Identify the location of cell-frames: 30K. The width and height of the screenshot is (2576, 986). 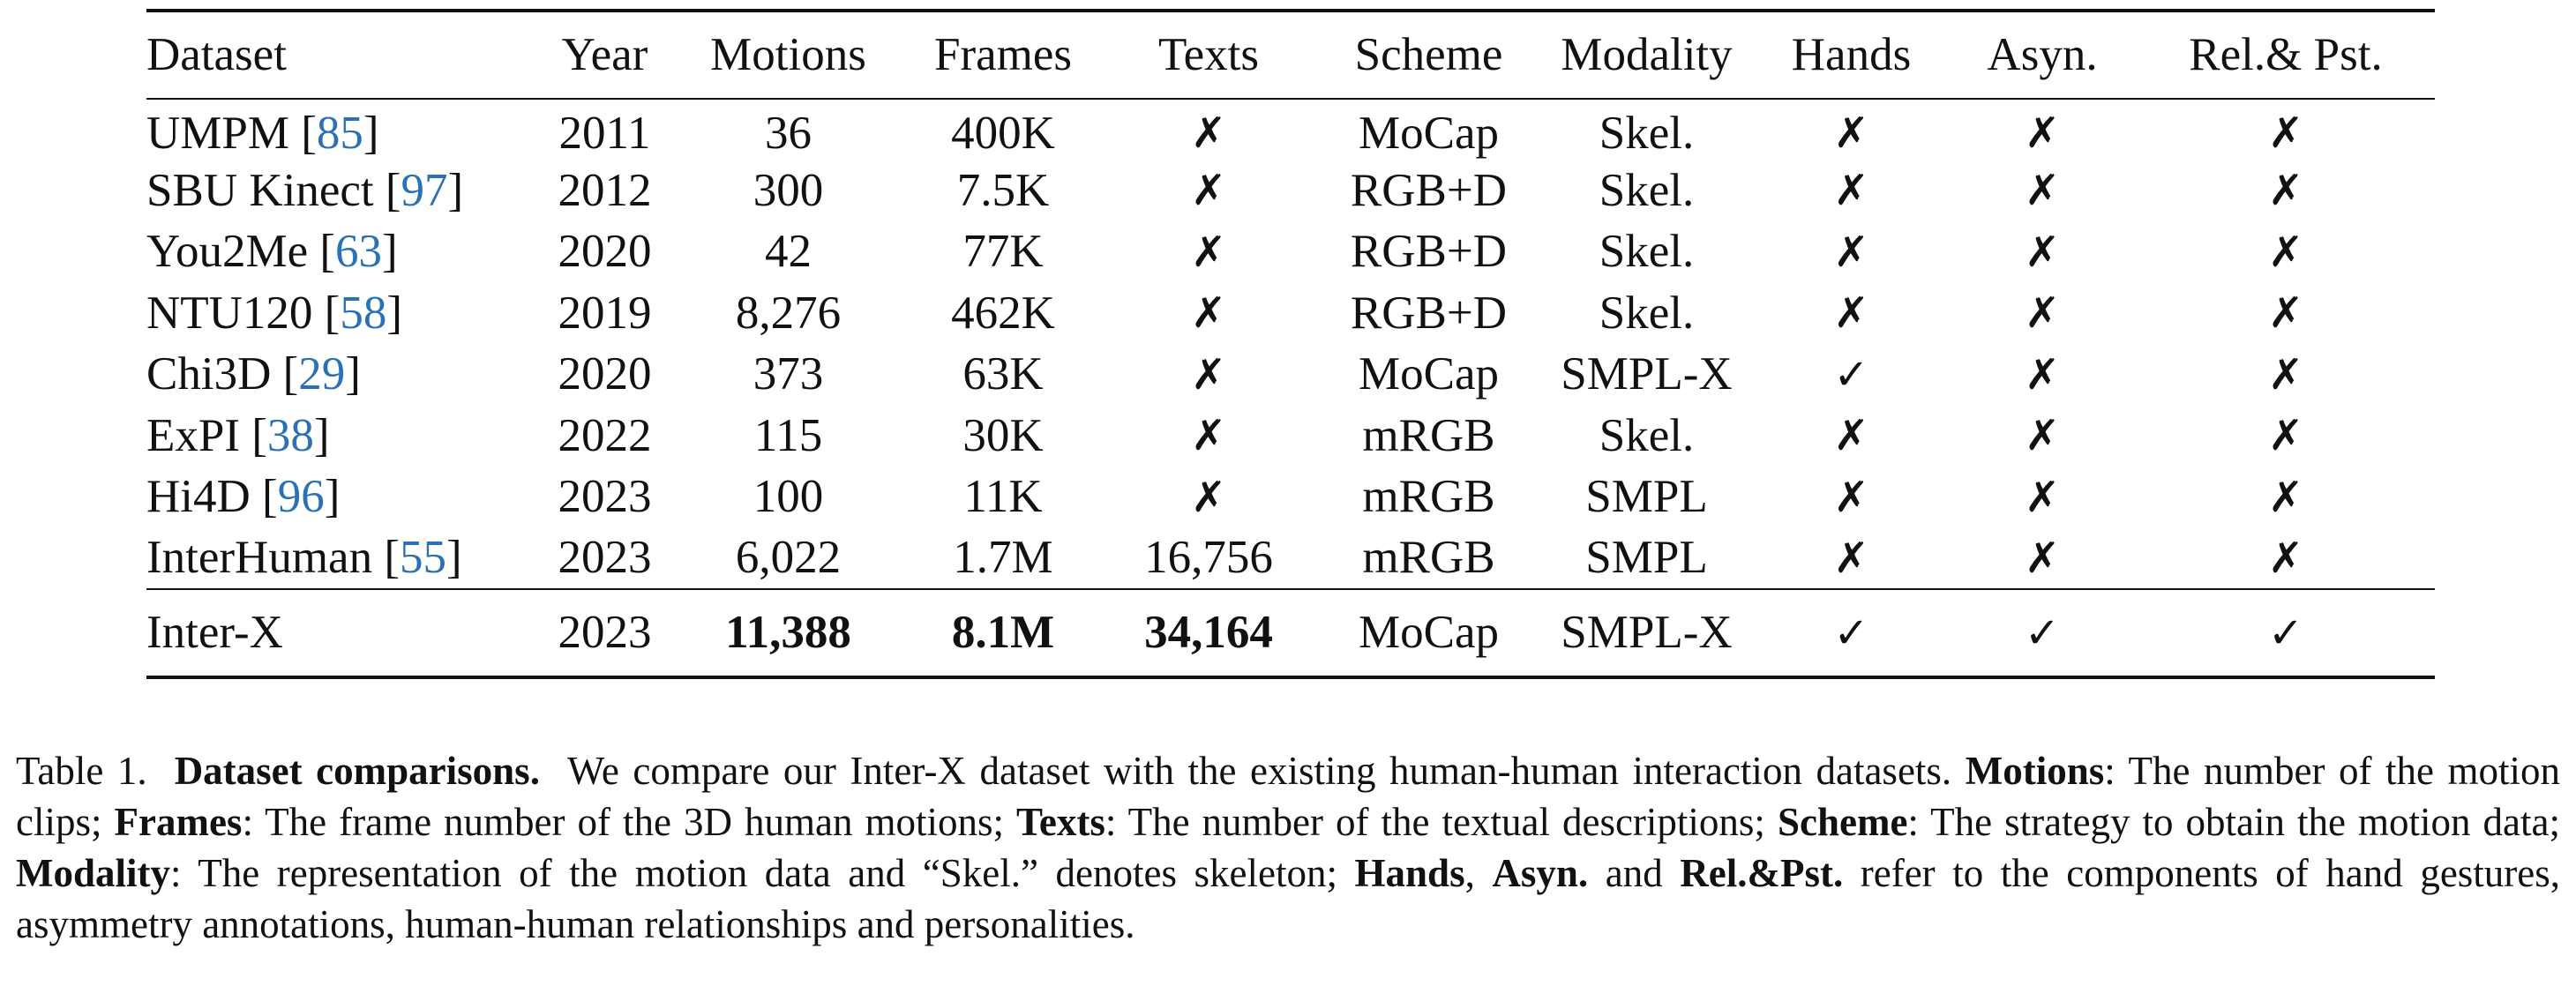
(1003, 435).